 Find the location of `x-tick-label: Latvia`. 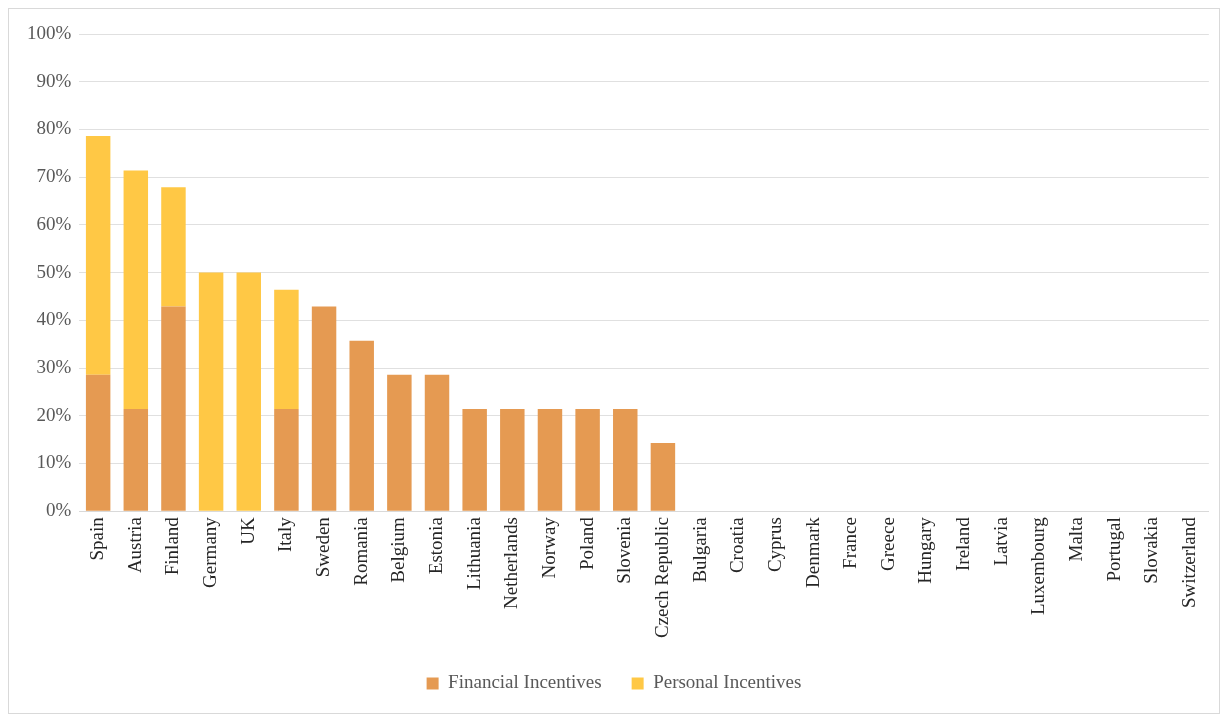

x-tick-label: Latvia is located at coordinates (1000, 541).